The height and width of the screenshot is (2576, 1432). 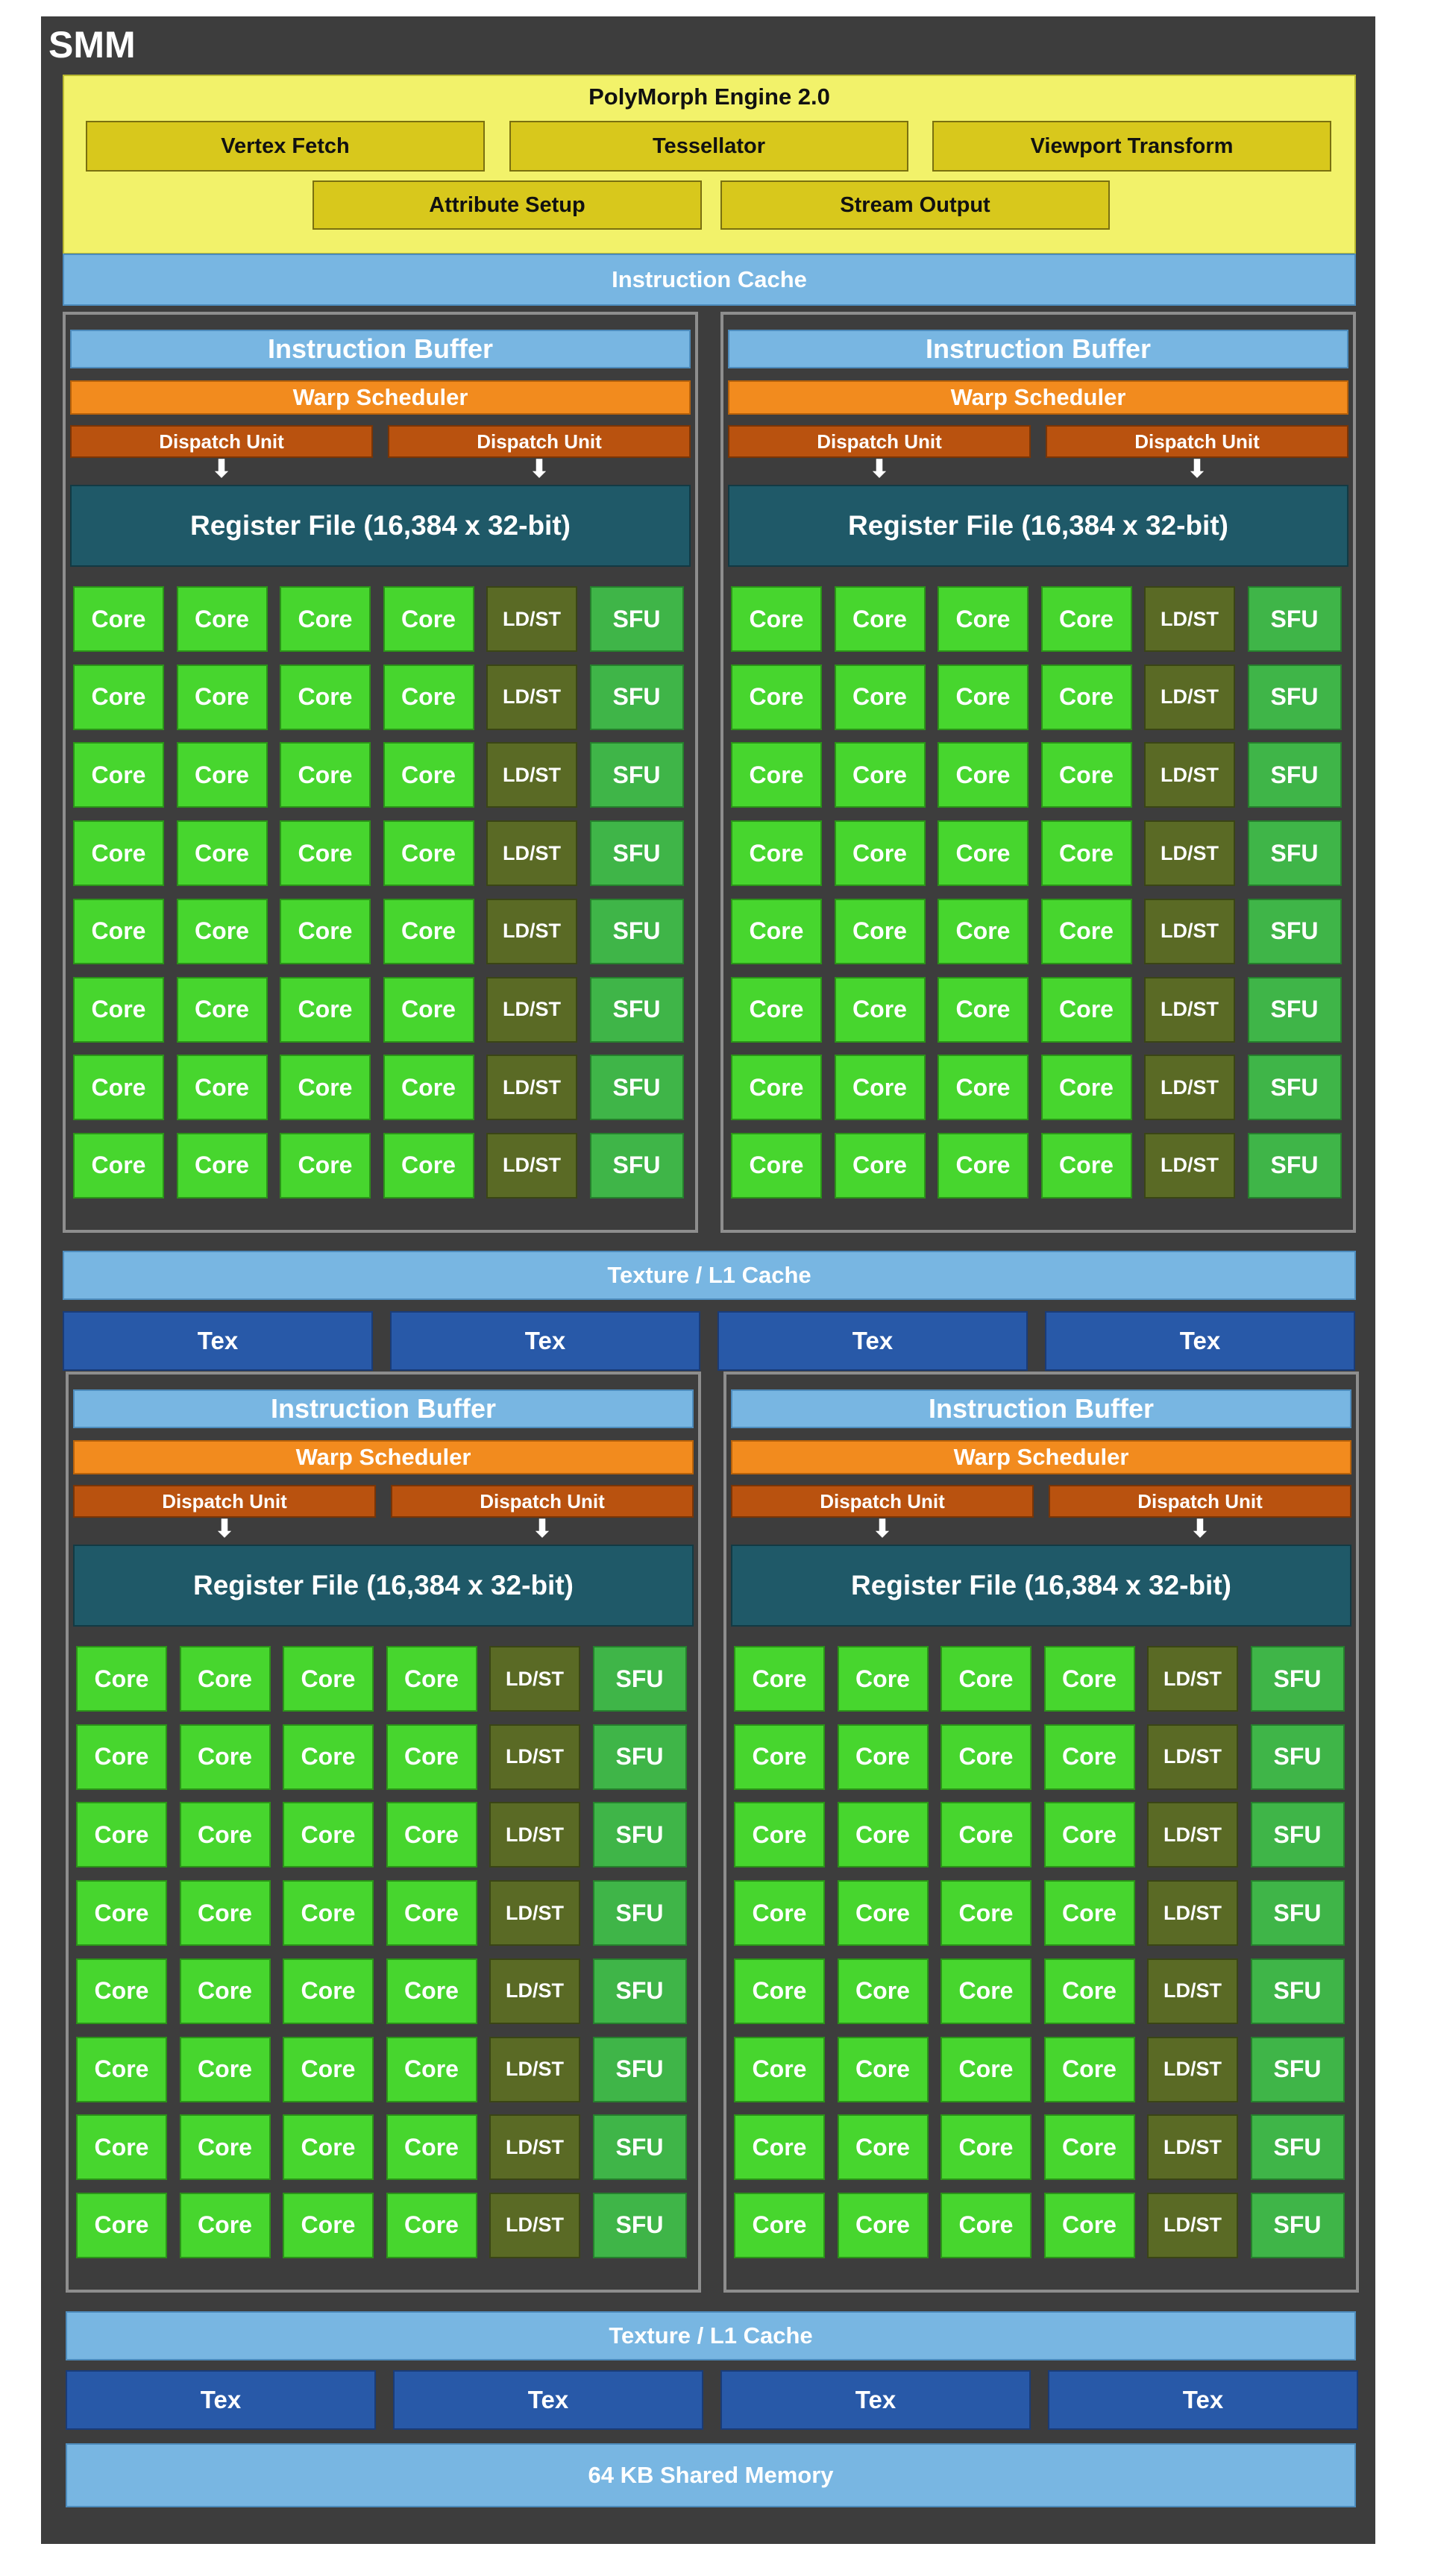 I want to click on texture-l1-cache-top: Texture / L1 Cache, so click(x=709, y=1276).